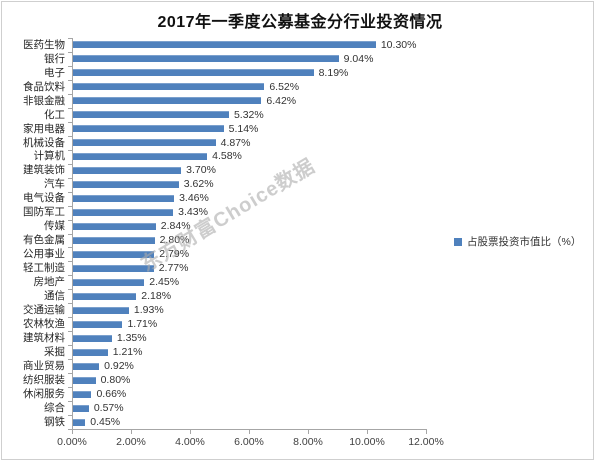 The width and height of the screenshot is (600, 468). I want to click on value-label: 1.35%, so click(131, 338).